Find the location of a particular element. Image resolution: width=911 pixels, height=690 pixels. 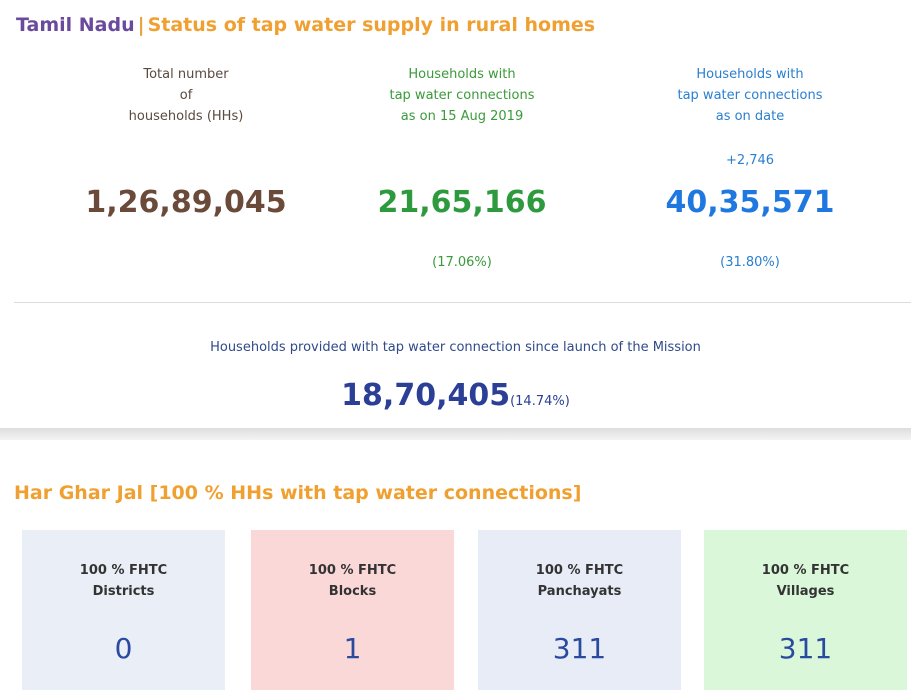

card-districts: 100 % FHTC Districts 0 is located at coordinates (123, 610).